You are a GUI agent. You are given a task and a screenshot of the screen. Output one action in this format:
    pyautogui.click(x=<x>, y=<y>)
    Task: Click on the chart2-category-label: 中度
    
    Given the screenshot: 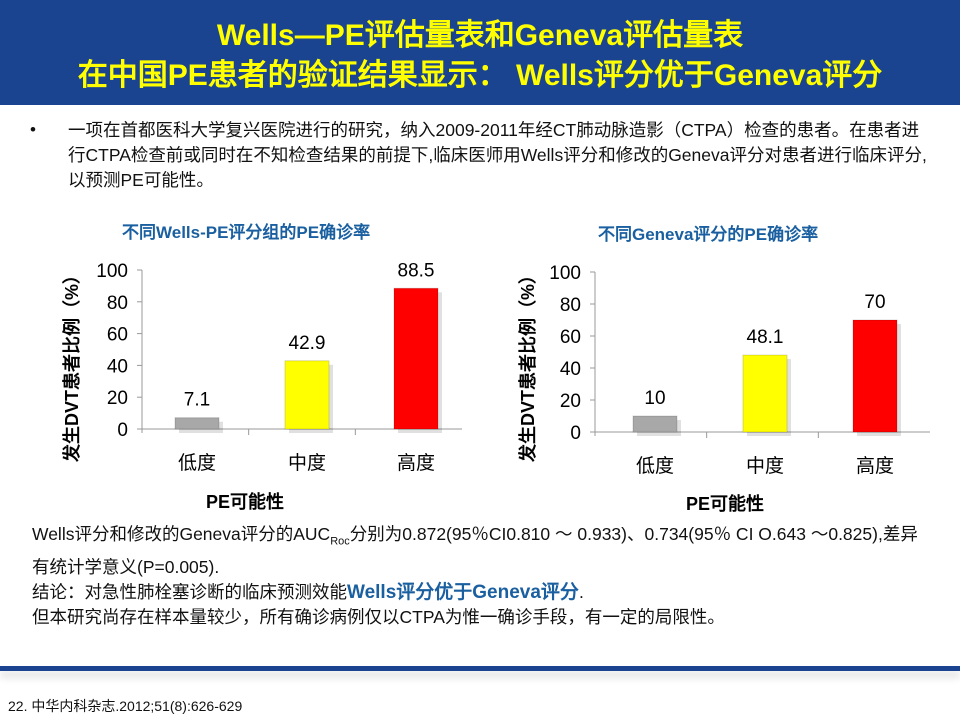 What is the action you would take?
    pyautogui.click(x=765, y=466)
    